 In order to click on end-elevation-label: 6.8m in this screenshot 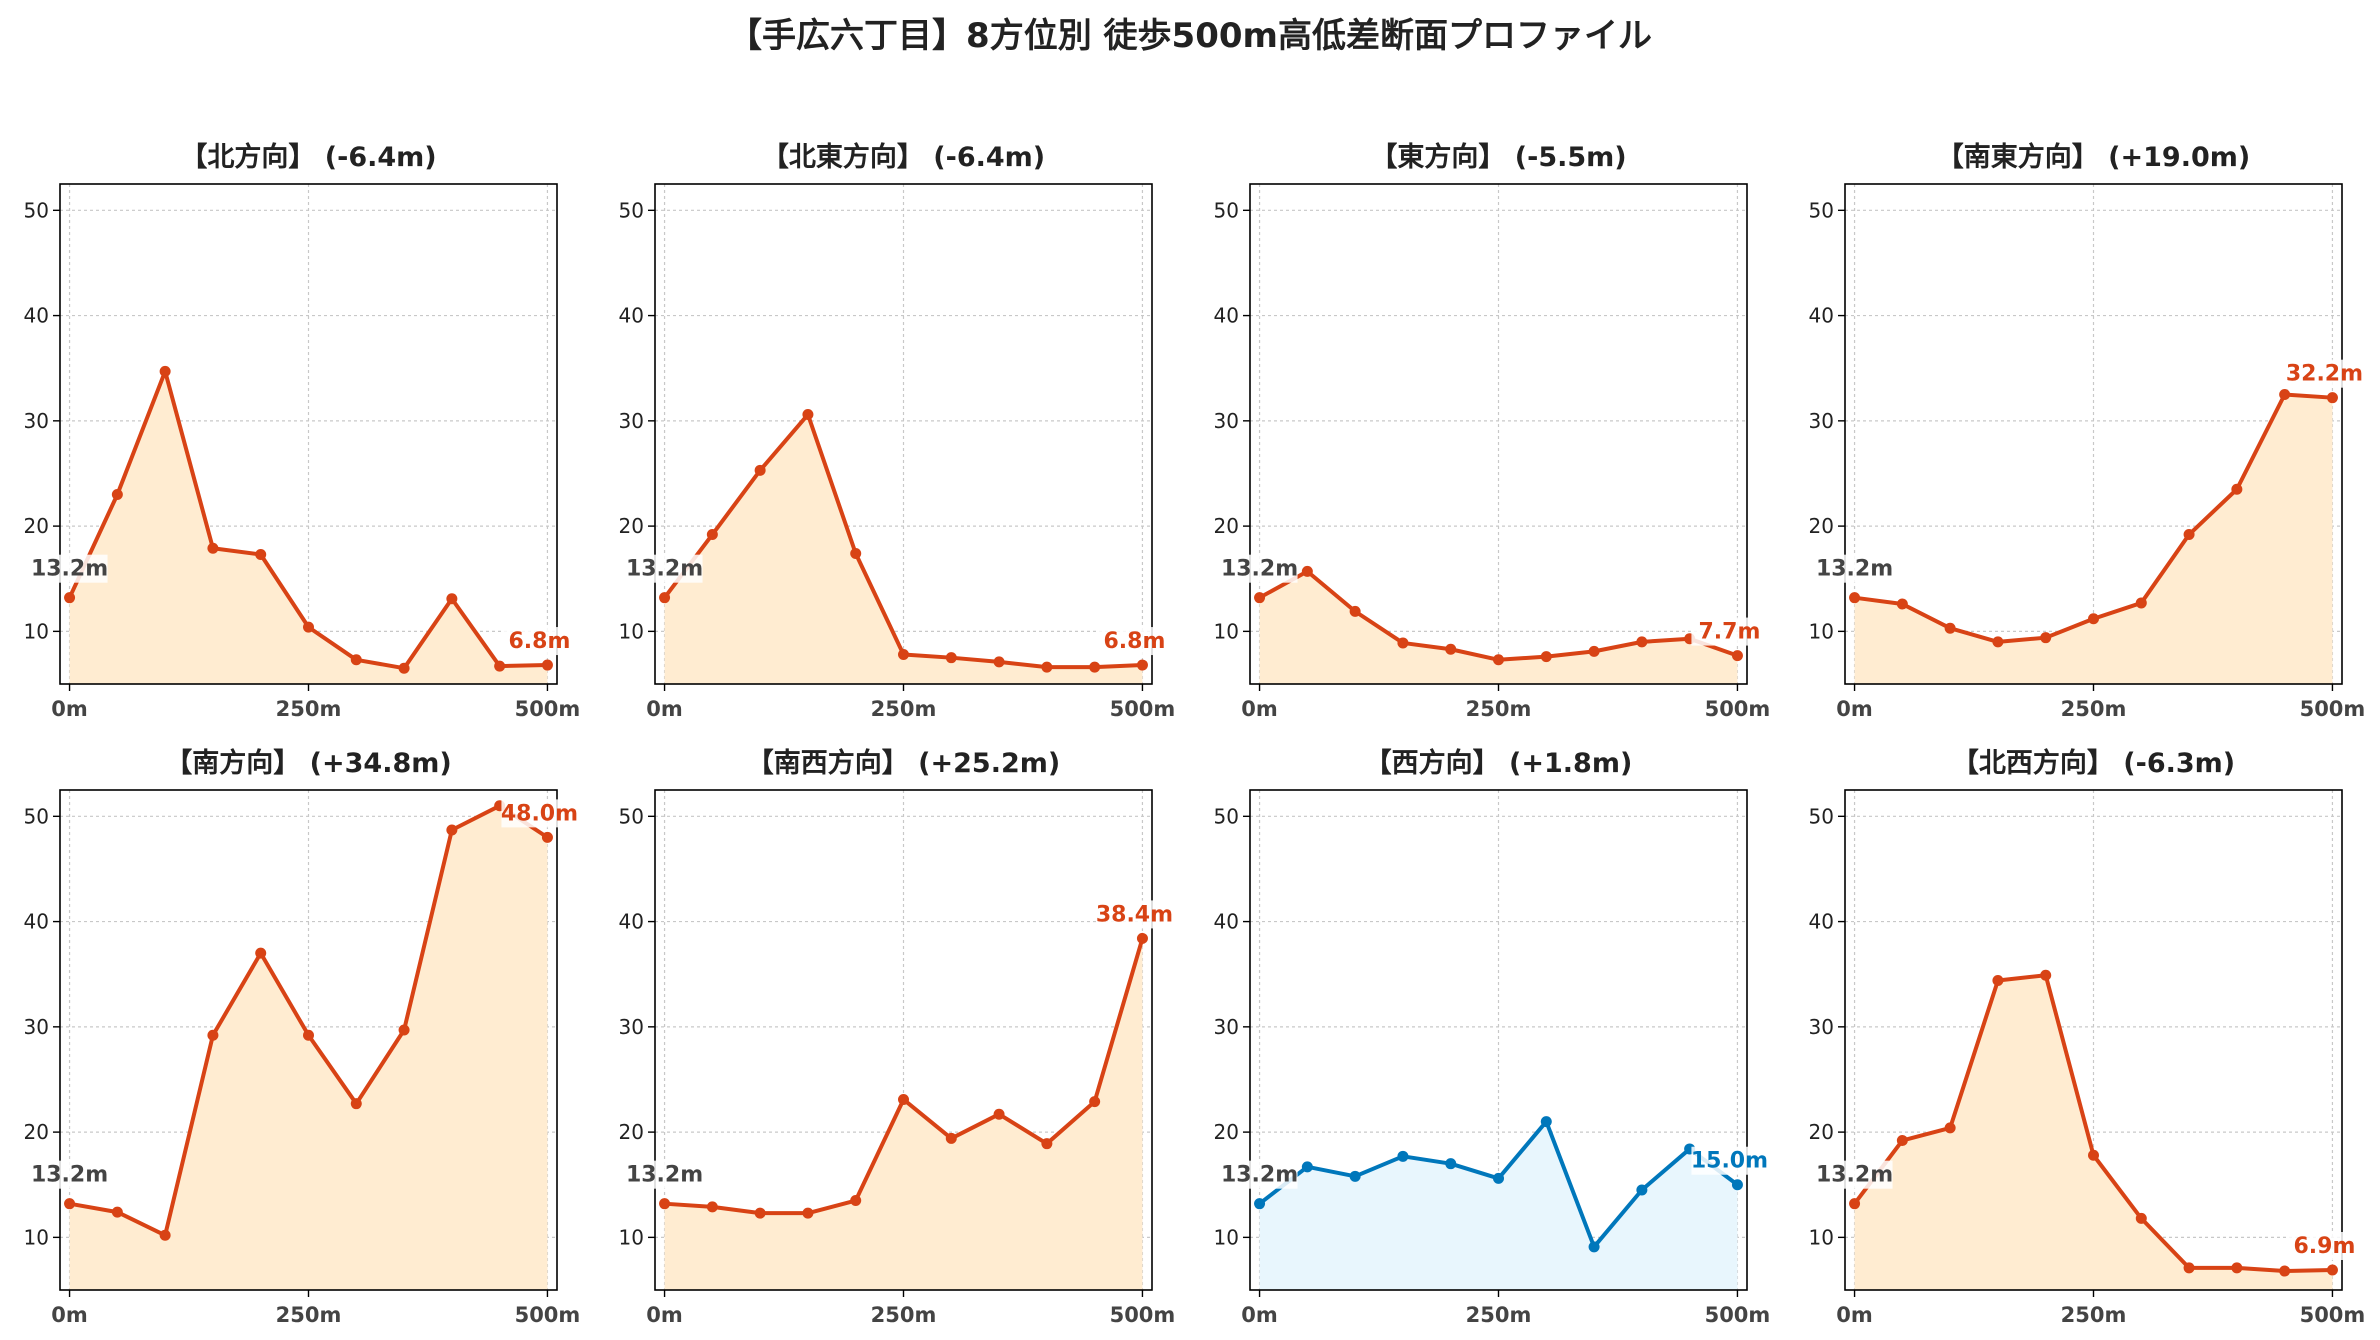, I will do `click(539, 641)`.